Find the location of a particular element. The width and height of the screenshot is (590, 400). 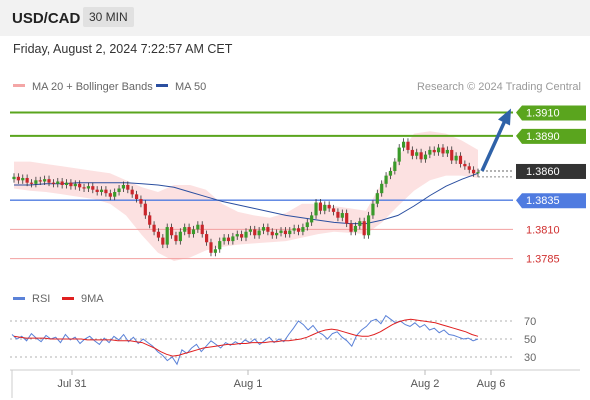

chart-datetime: Friday, August 2, 2024 7:22:57 AM CET is located at coordinates (123, 49).